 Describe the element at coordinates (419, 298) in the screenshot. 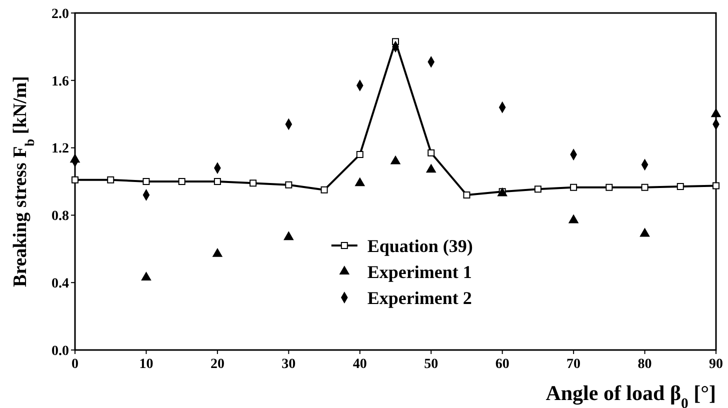

I see `legend-label: Experiment 2` at that location.